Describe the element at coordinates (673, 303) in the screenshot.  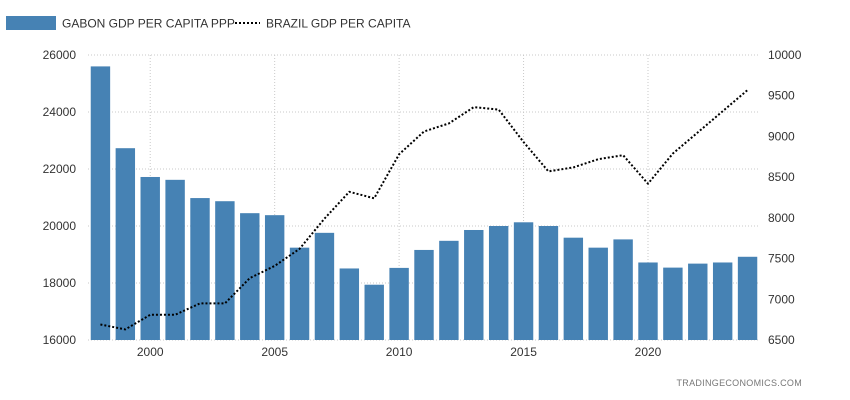
I see `bar-gabon-2021` at that location.